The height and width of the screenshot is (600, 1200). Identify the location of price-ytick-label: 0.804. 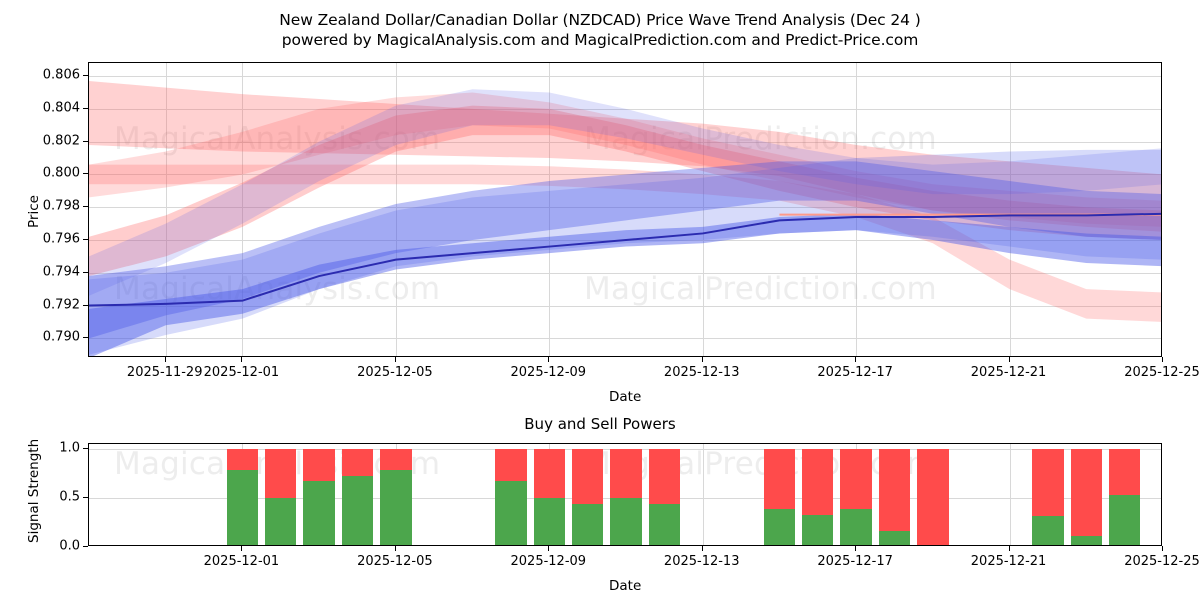
(61, 108).